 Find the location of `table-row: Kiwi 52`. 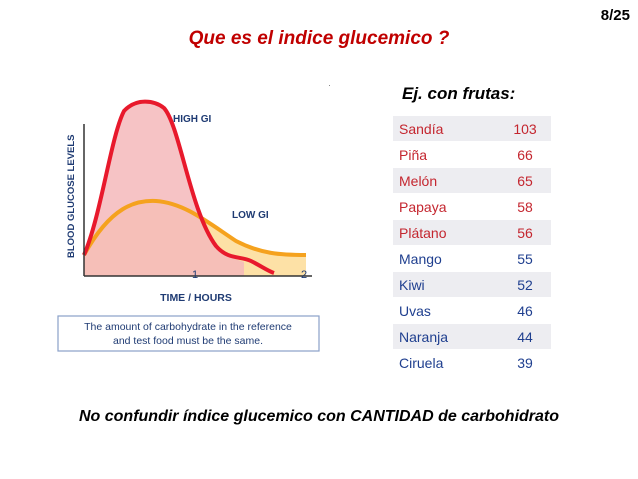

table-row: Kiwi 52 is located at coordinates (472, 284).